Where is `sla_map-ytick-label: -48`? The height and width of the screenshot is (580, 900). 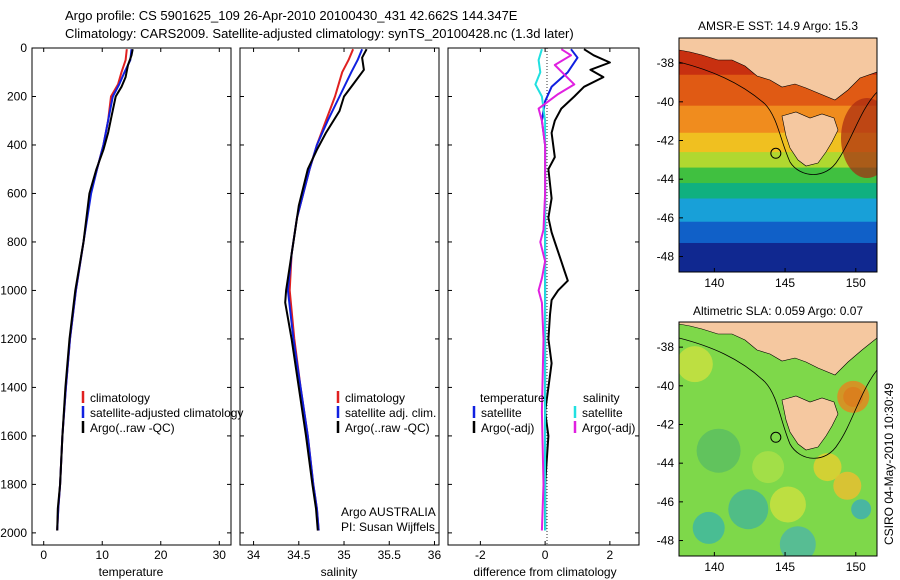 sla_map-ytick-label: -48 is located at coordinates (666, 541).